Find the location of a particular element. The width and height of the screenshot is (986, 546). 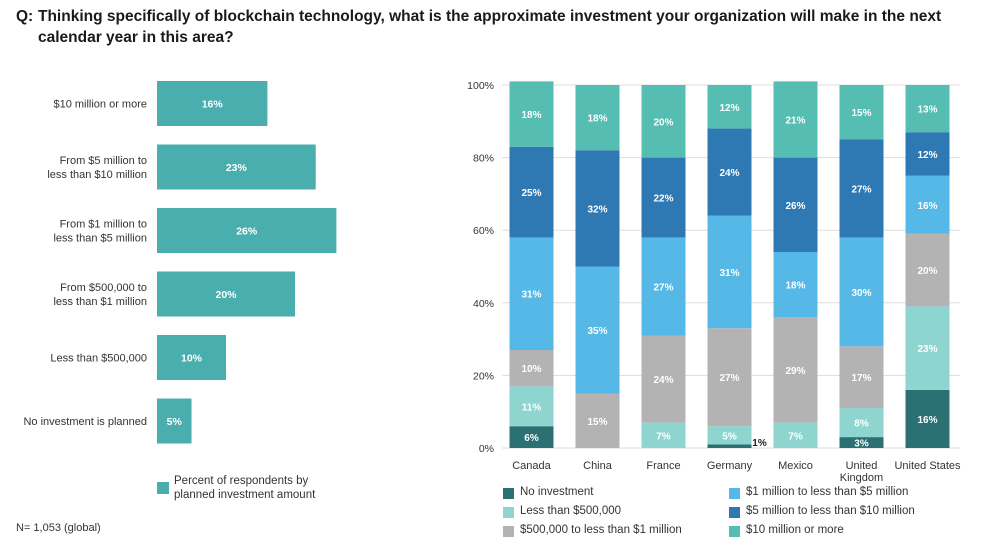

segment-value-label: 35% is located at coordinates (597, 331).